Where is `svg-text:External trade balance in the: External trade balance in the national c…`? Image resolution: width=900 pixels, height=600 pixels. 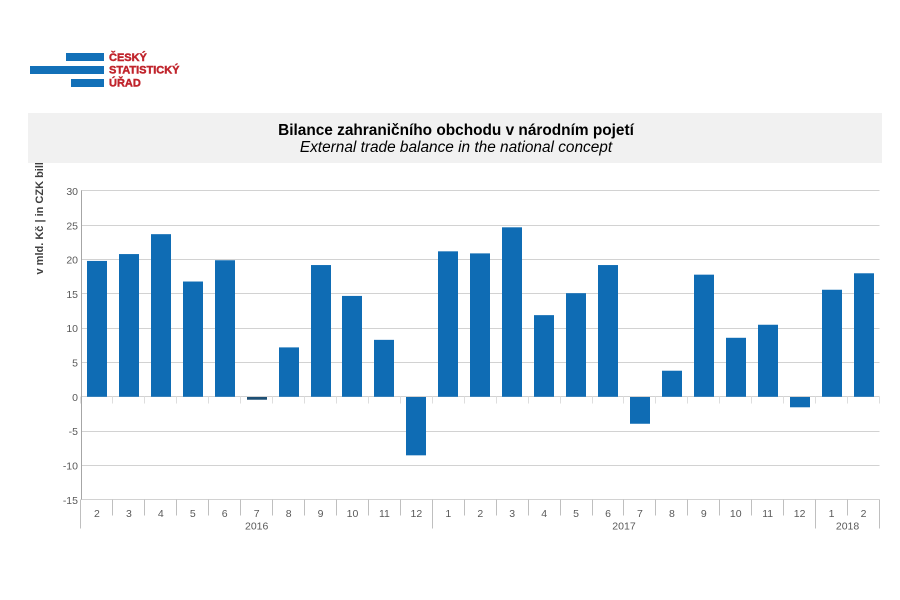 svg-text:External trade balance in the: External trade balance in the national c… is located at coordinates (456, 147).